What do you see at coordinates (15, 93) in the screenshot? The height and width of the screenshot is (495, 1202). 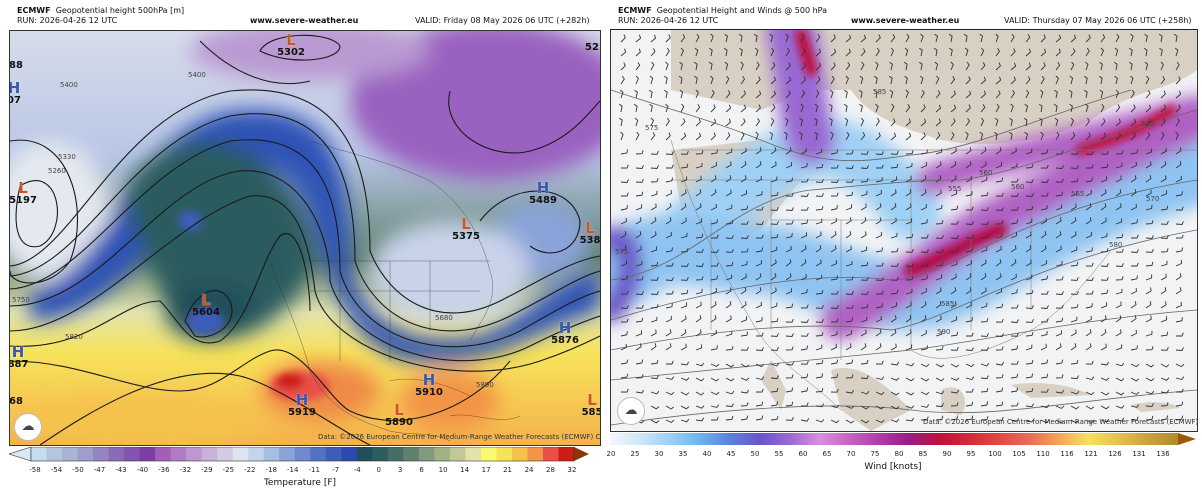 I see `pressure-center-high: H07` at bounding box center [15, 93].